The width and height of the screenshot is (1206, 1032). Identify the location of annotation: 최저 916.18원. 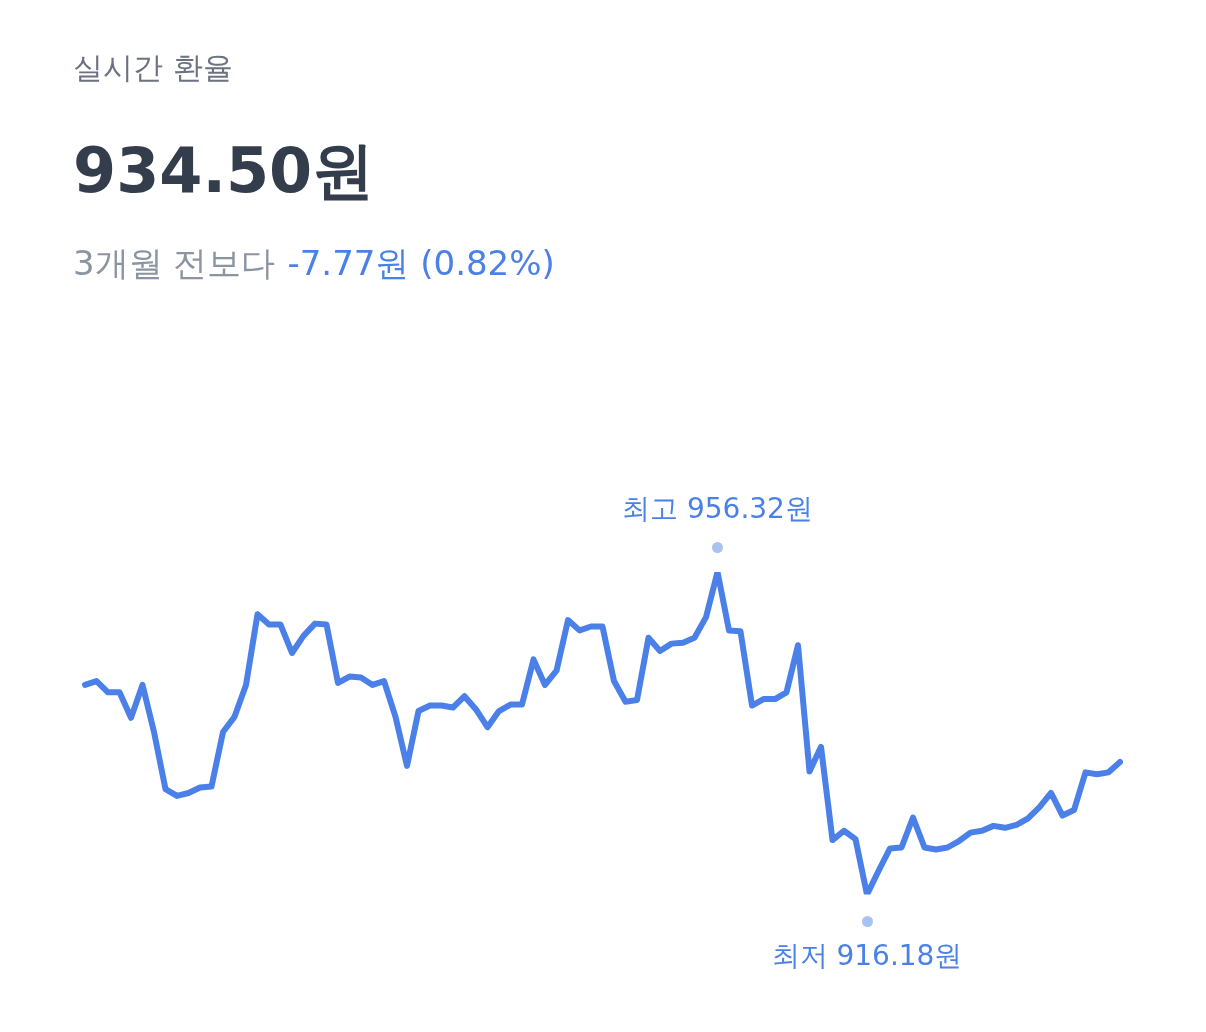
(867, 955).